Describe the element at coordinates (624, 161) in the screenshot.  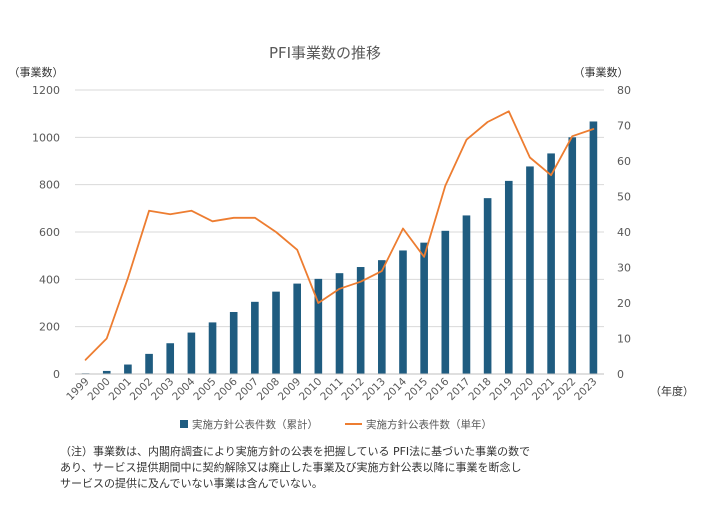
I see `y-right-tick-label: 60` at that location.